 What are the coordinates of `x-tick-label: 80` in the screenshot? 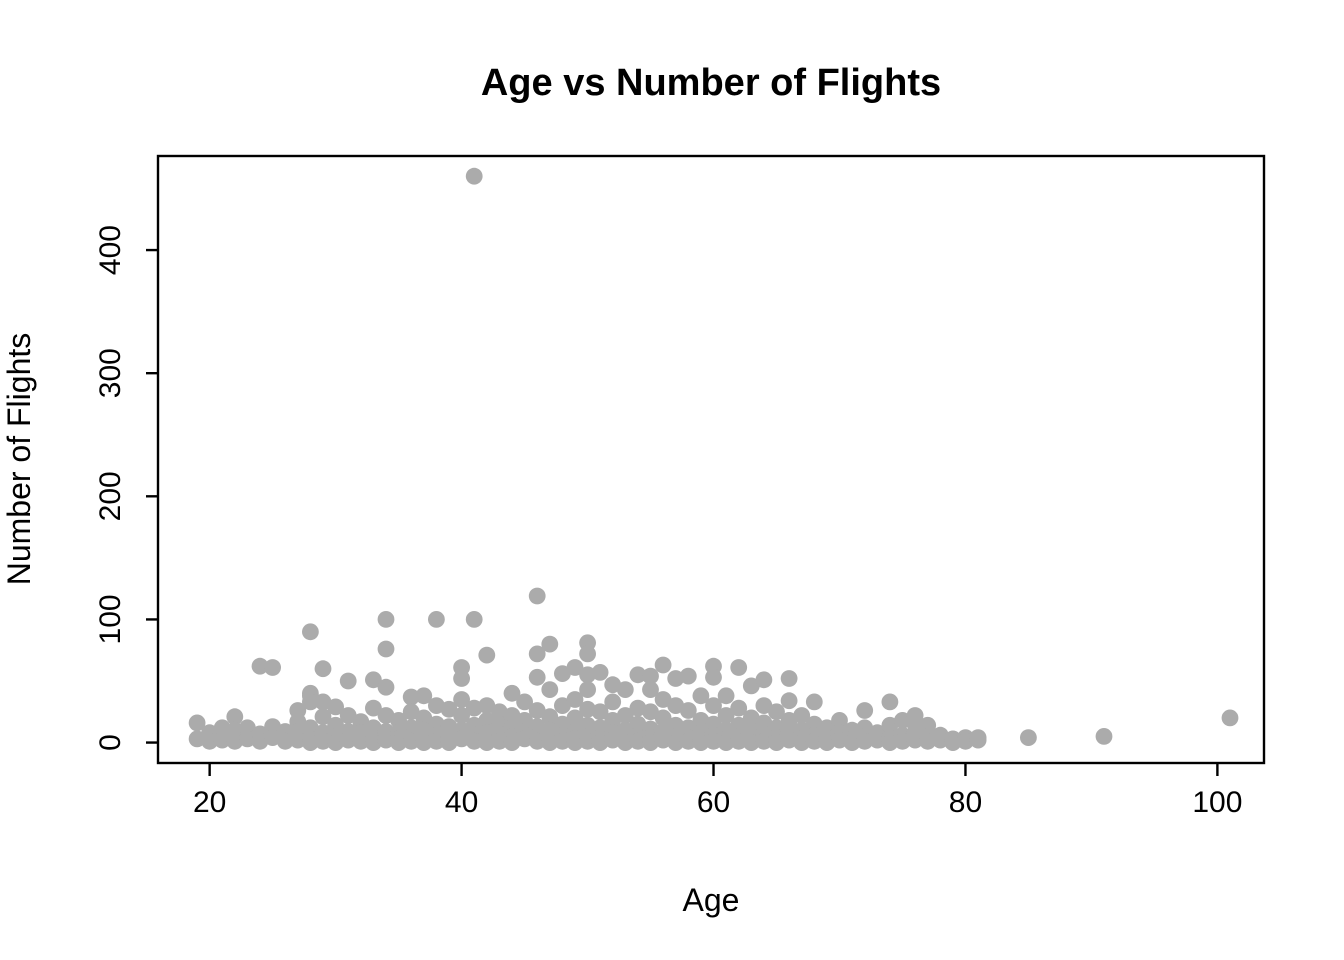 It's located at (965, 802).